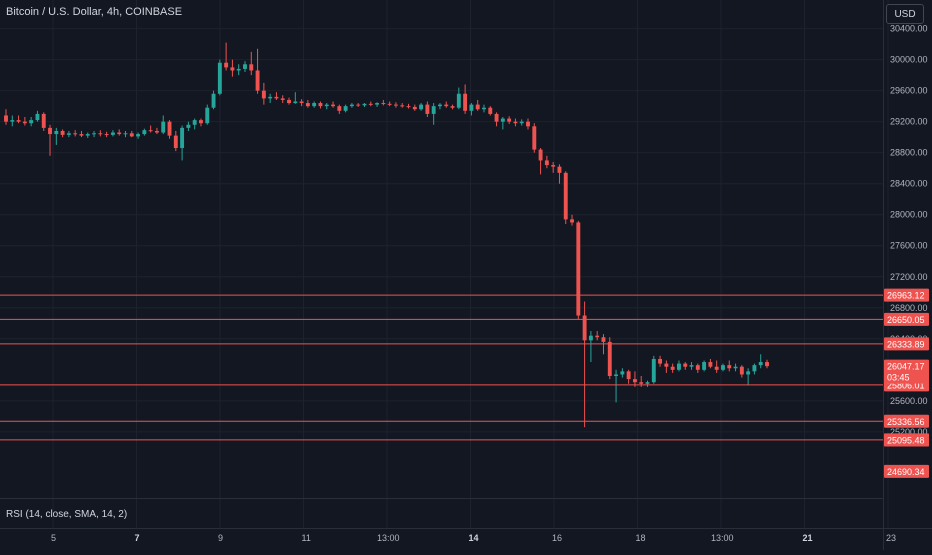 This screenshot has height=555, width=932. I want to click on price-level-label: 25336.56, so click(906, 422).